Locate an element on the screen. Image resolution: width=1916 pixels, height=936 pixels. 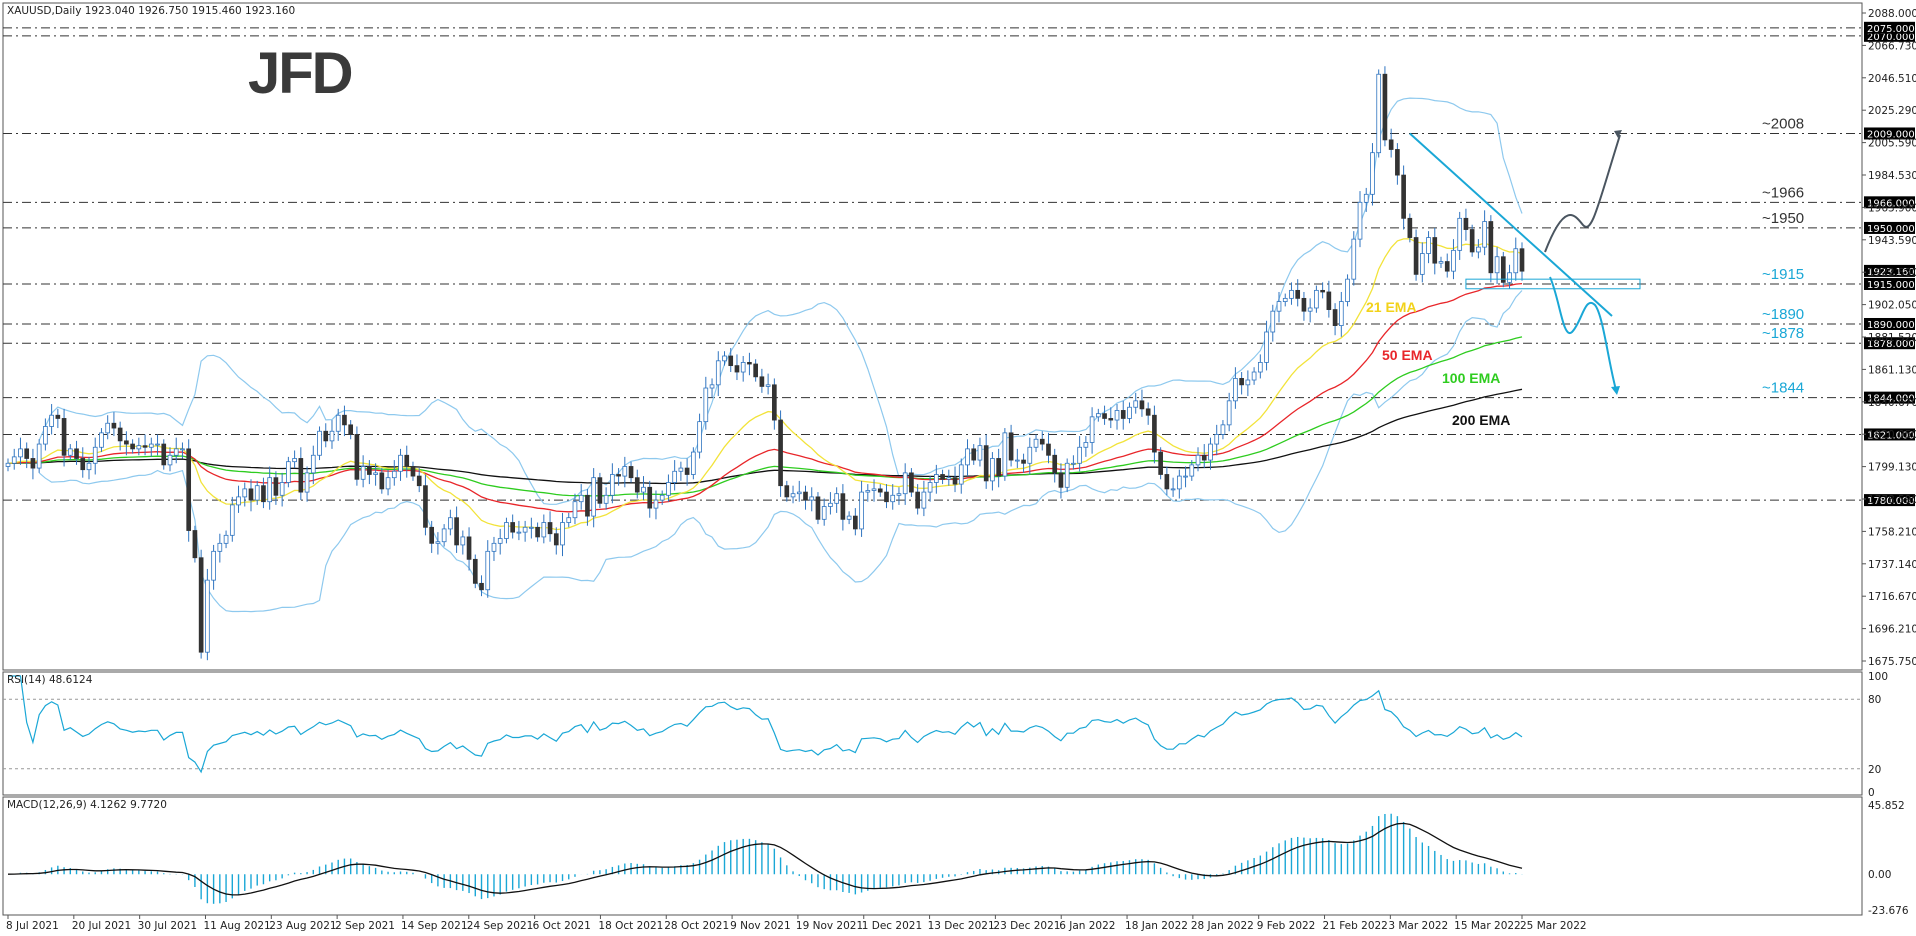
macd-panel is located at coordinates (932, 856).